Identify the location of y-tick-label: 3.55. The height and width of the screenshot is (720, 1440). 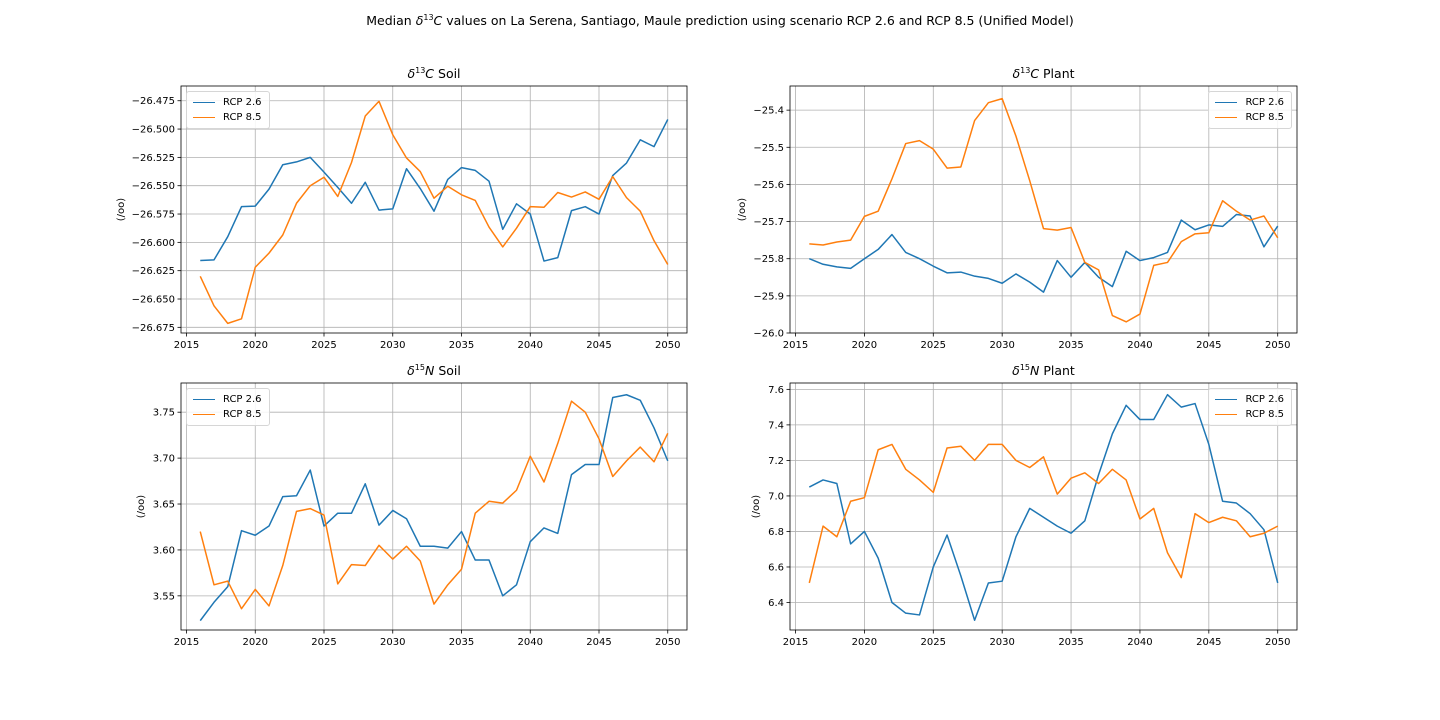
(164, 596).